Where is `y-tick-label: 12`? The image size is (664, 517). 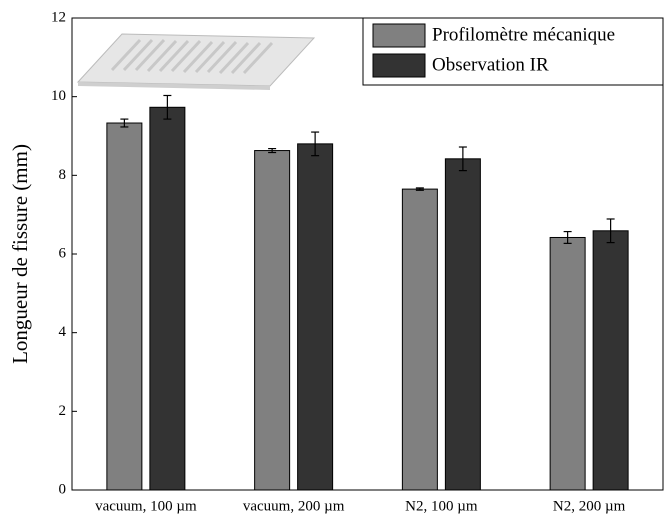
y-tick-label: 12 is located at coordinates (58, 17).